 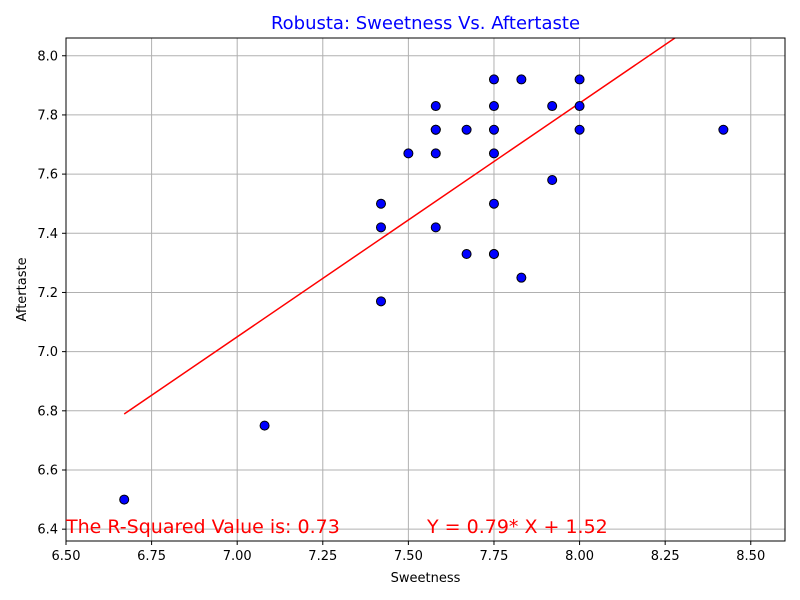 What do you see at coordinates (237, 556) in the screenshot?
I see `x-tick-label: 7.00` at bounding box center [237, 556].